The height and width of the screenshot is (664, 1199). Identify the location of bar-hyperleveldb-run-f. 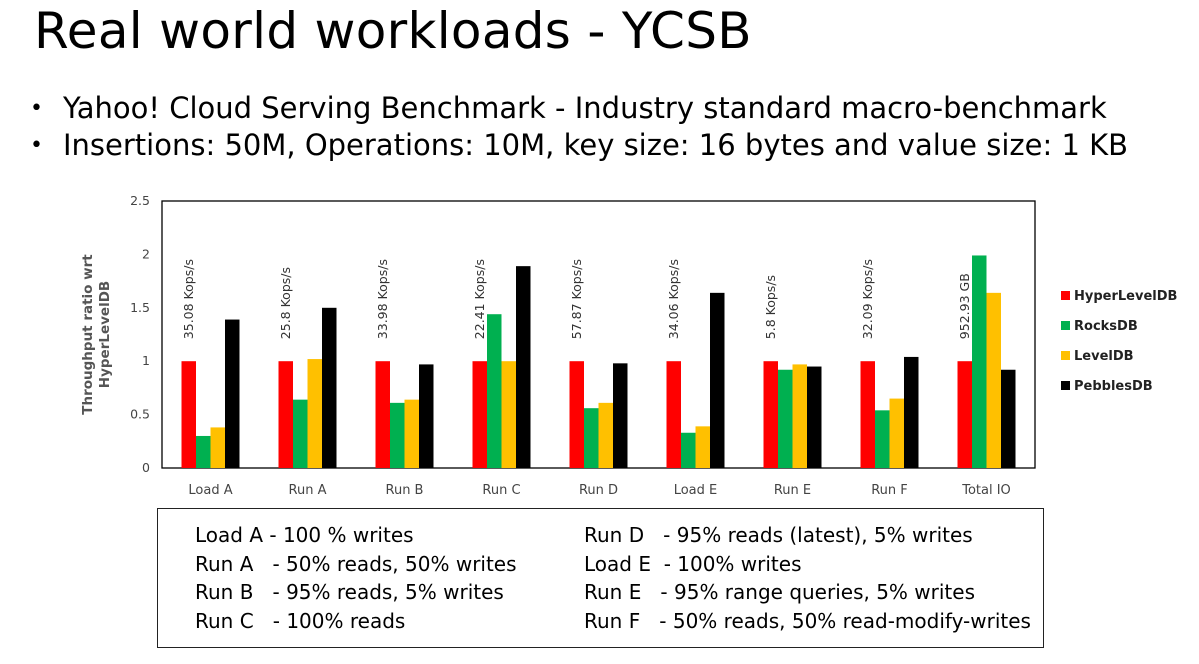
(867, 414).